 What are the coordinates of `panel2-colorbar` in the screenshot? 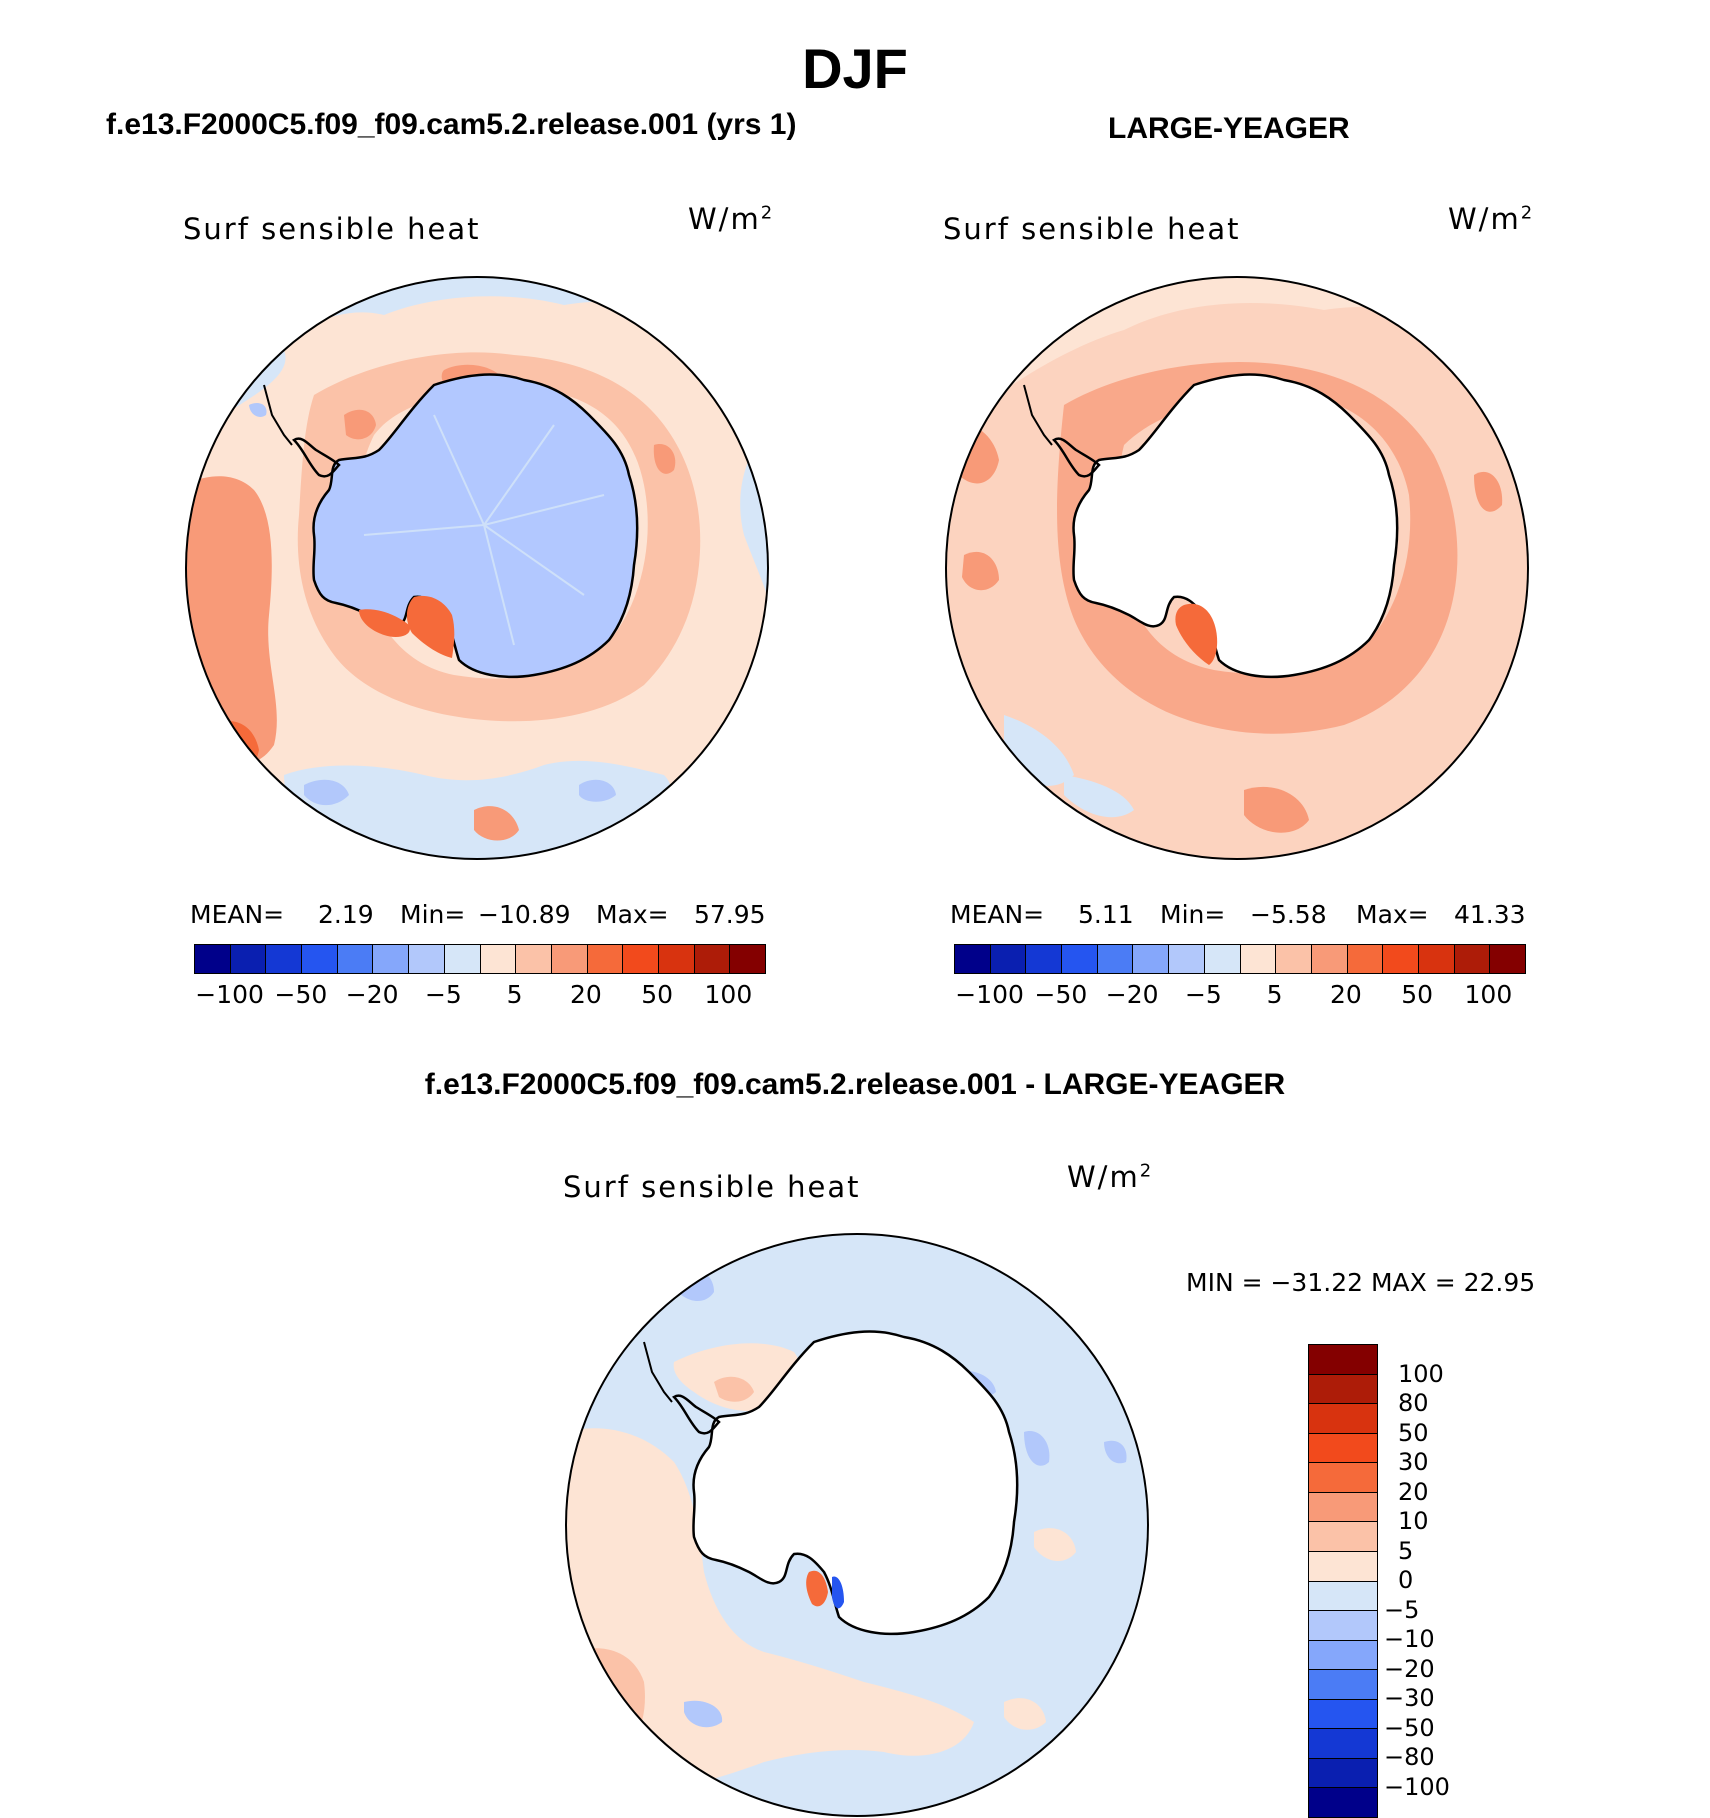 It's located at (1240, 959).